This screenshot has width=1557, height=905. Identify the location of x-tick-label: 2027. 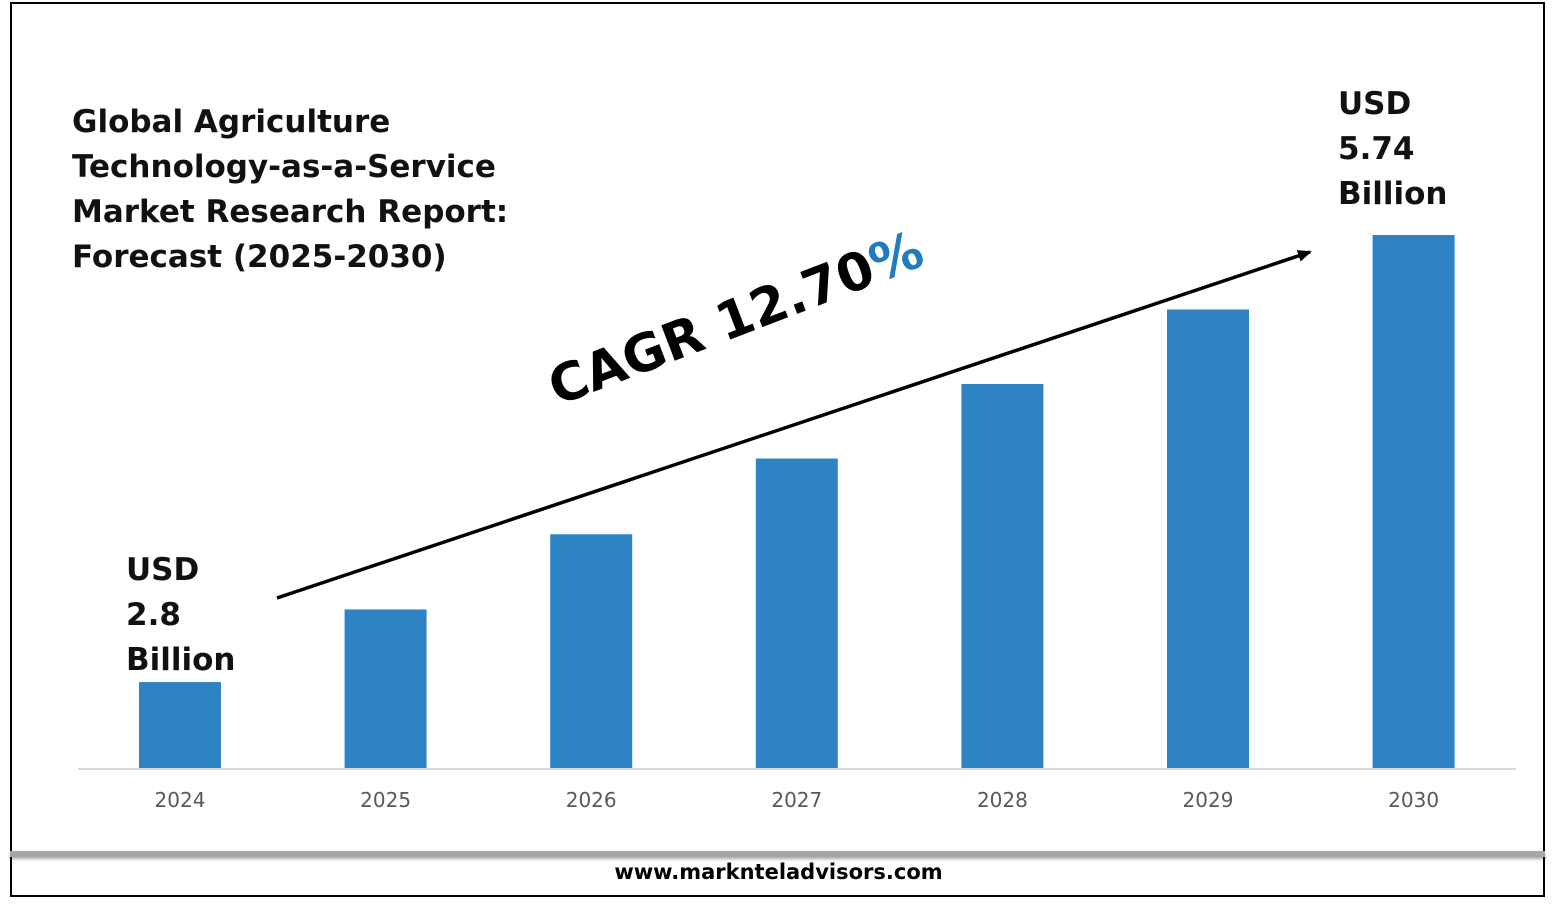
(796, 800).